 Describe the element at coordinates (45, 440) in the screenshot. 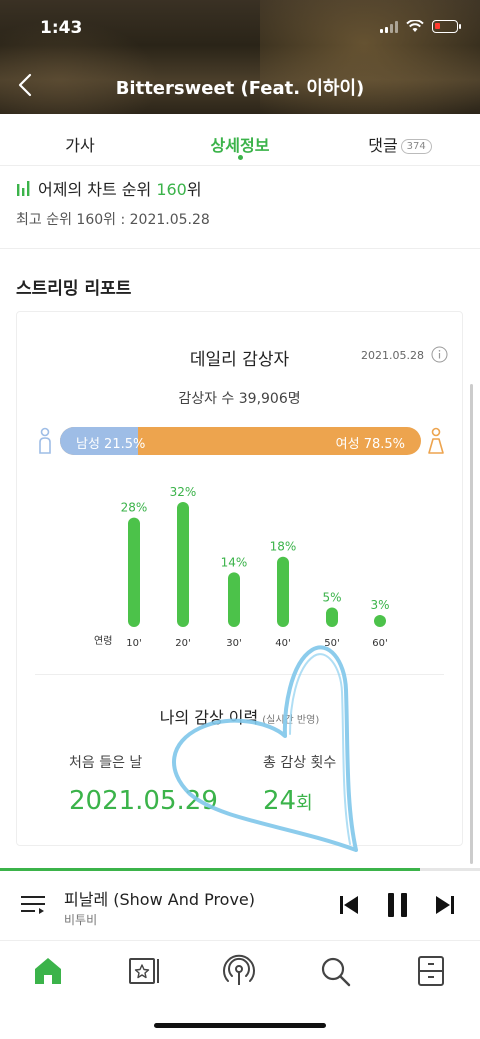

I see `male-icon` at that location.